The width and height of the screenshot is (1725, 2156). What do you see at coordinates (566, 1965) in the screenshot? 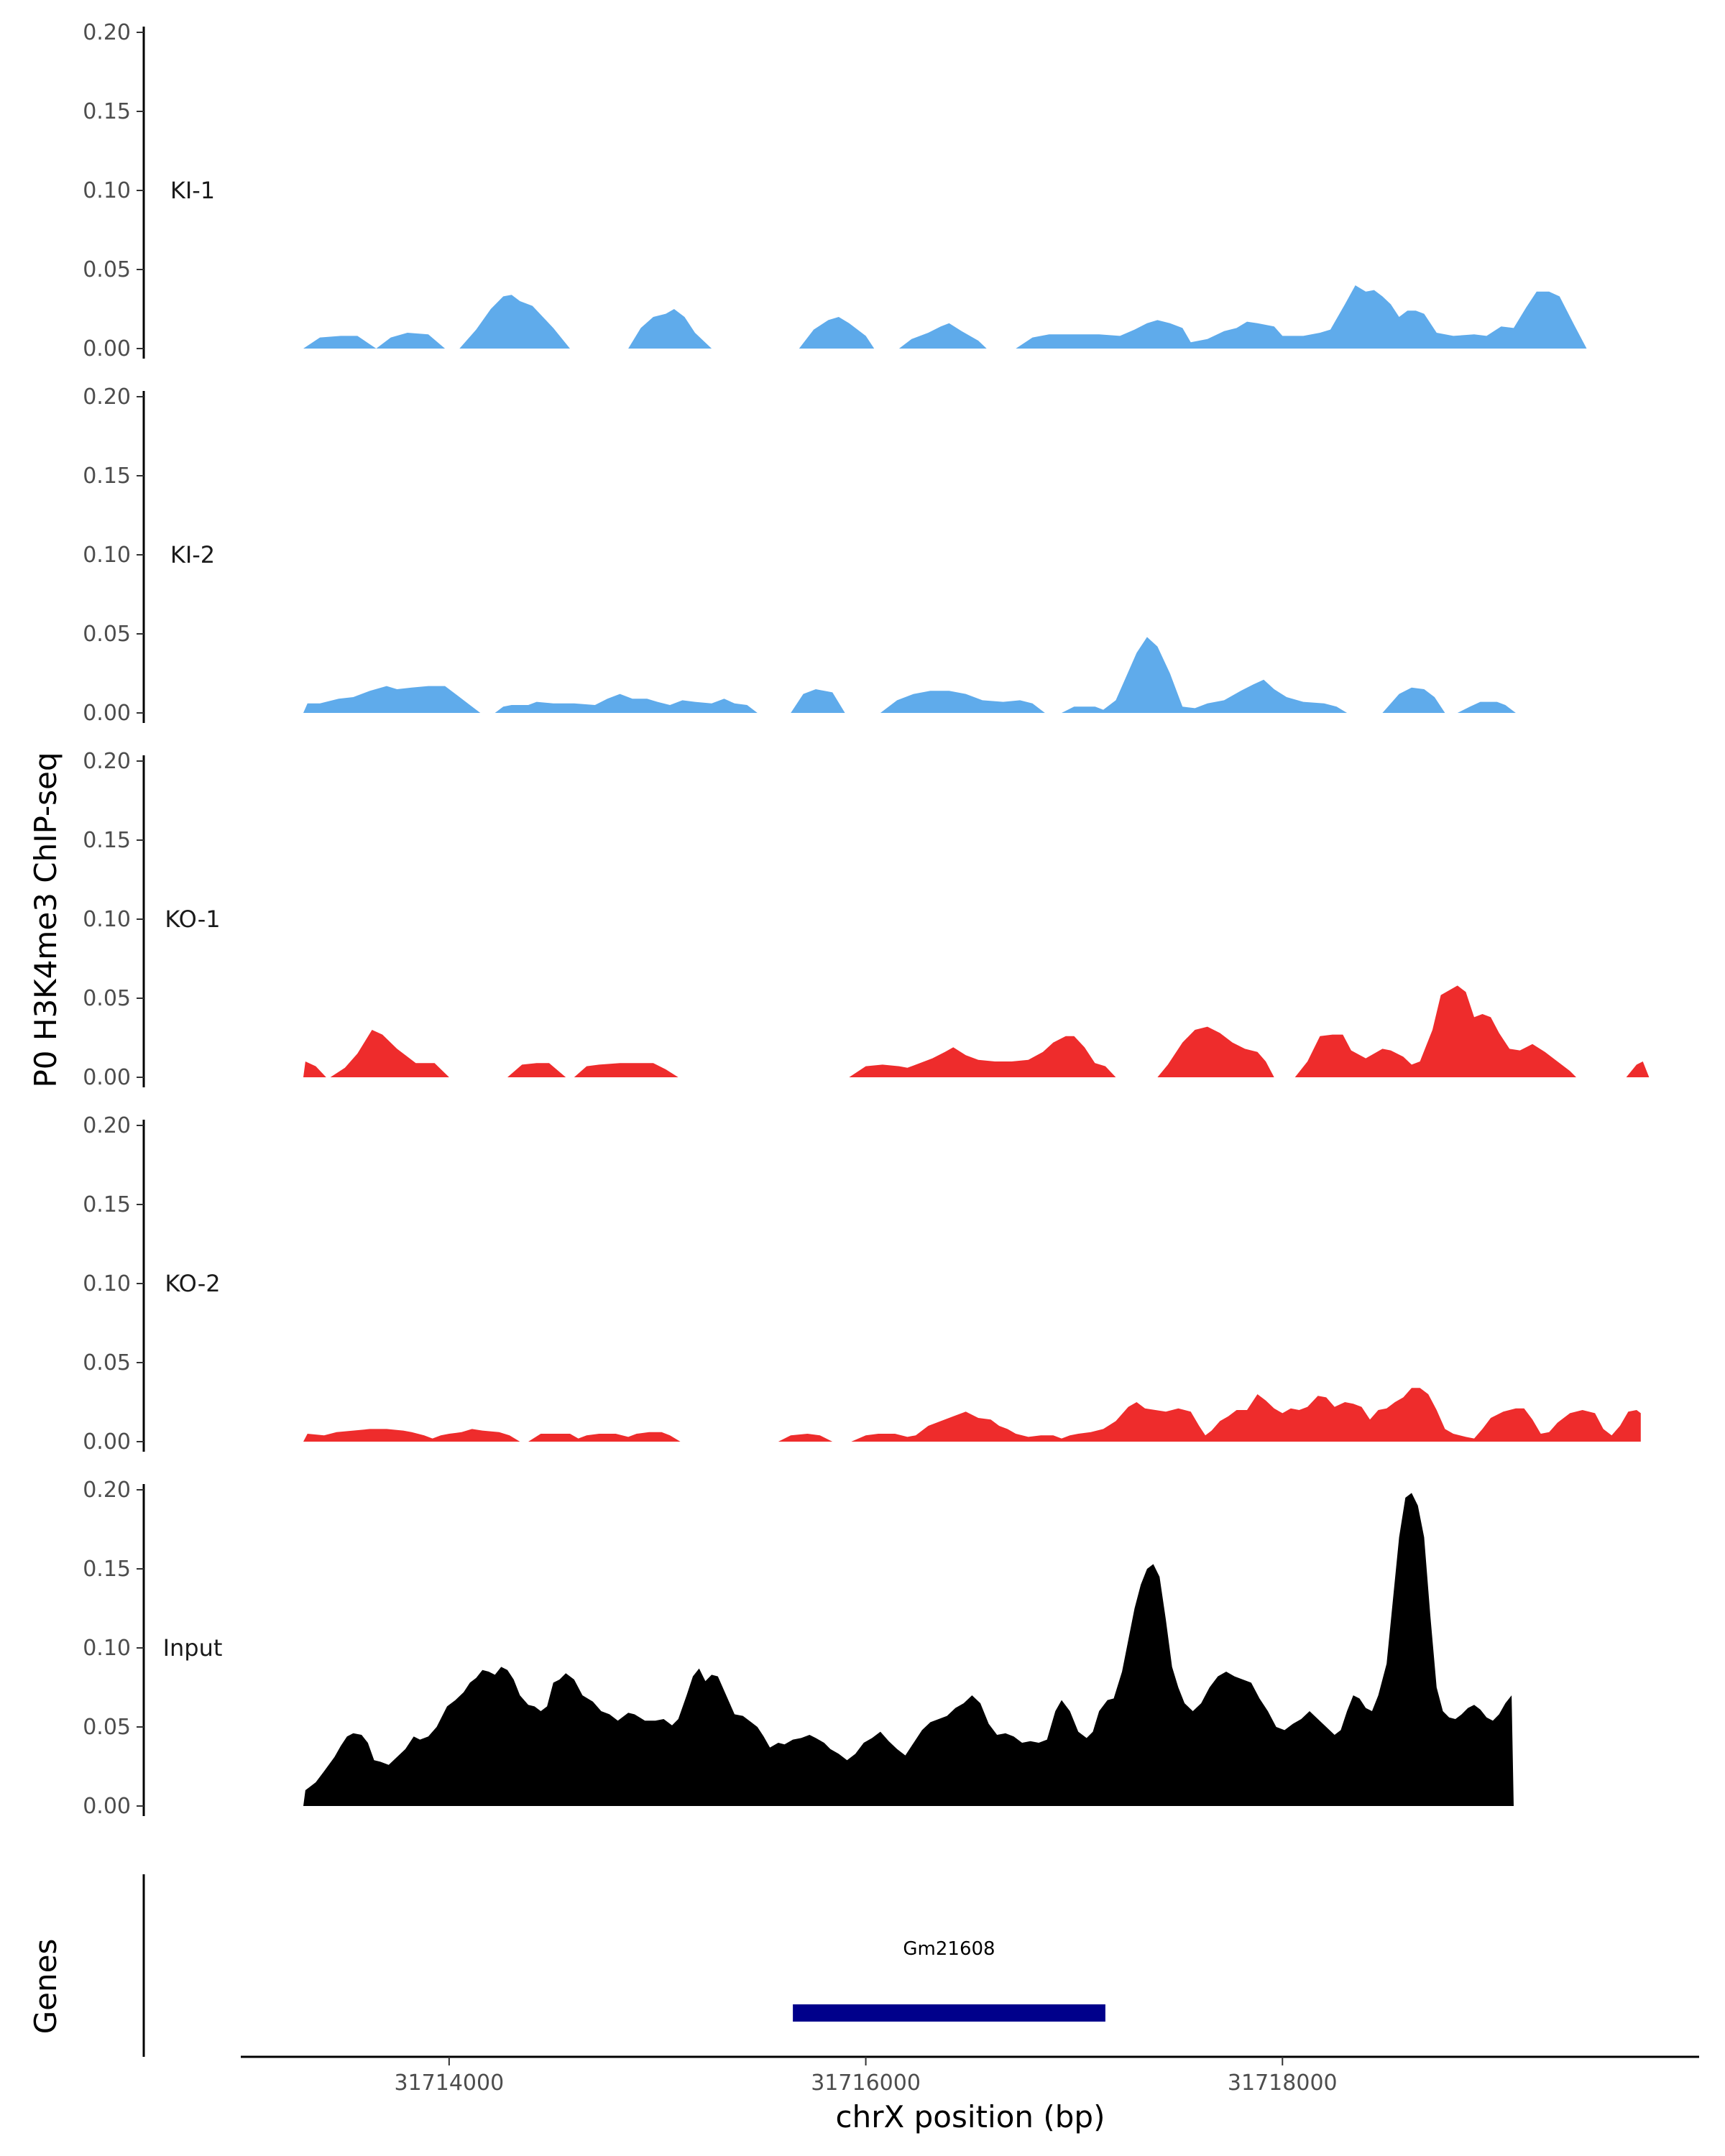
I see `genes-panel: Genes Gm21608` at bounding box center [566, 1965].